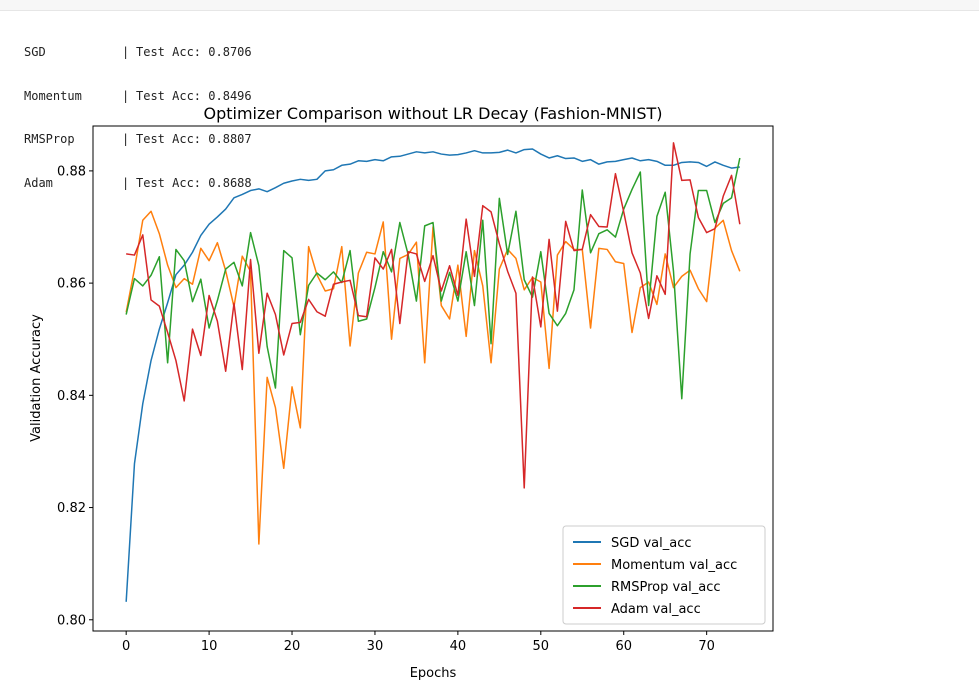 This screenshot has height=692, width=979. Describe the element at coordinates (53, 95) in the screenshot. I see `optimizer-name: Momentum` at that location.